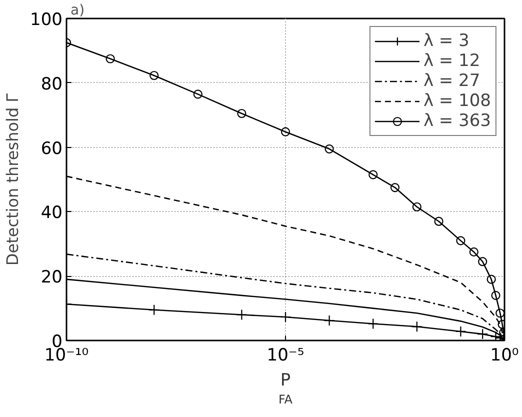  I want to click on y-tick-label: 60, so click(51, 148).